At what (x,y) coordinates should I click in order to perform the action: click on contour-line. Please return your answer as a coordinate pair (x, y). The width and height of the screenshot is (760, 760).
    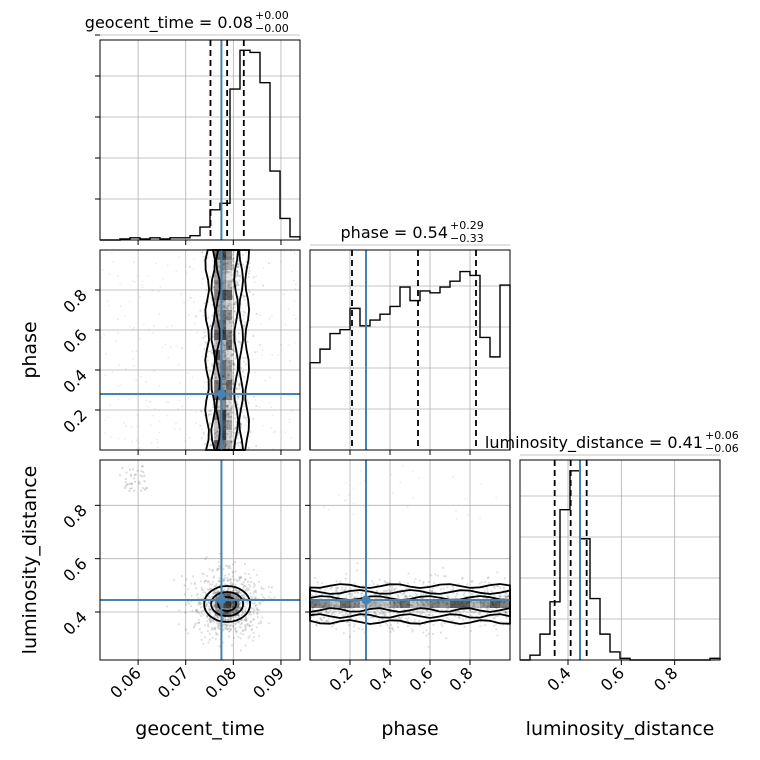
    Looking at the image, I should click on (227, 604).